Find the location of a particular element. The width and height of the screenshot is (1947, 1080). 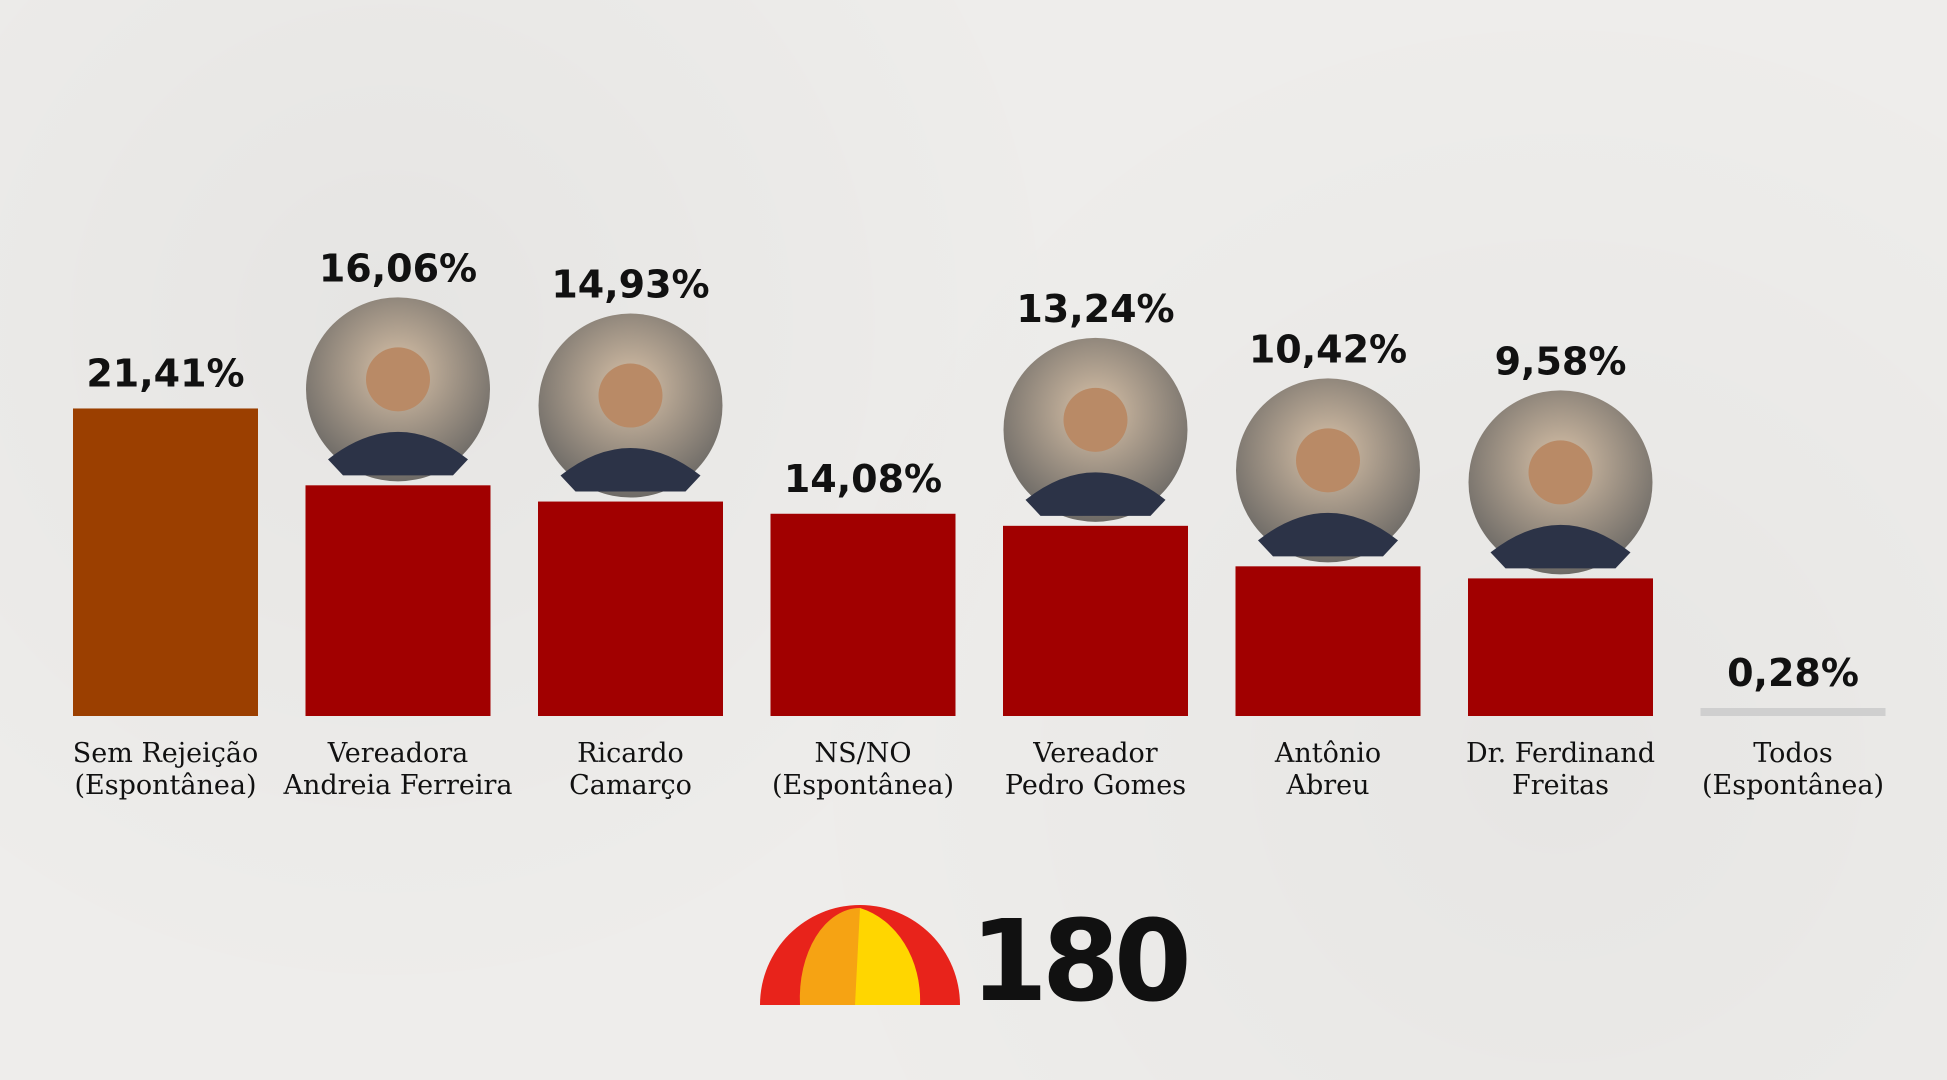

category-label-2-1: Camarço is located at coordinates (630, 785).